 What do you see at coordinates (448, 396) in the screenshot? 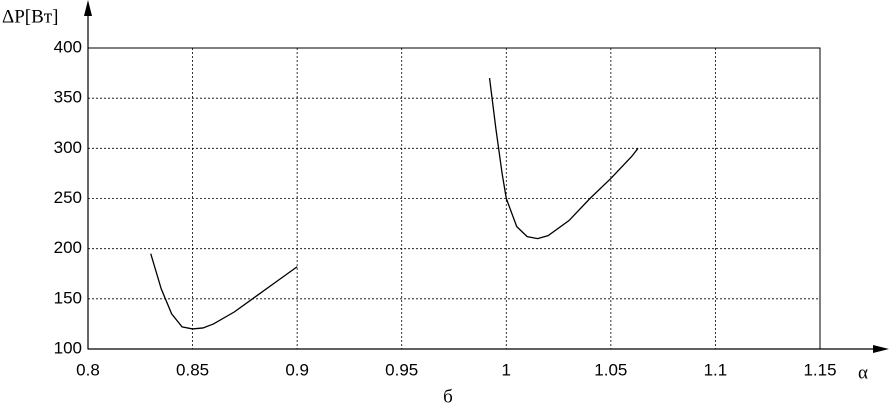
I see `caption: б` at bounding box center [448, 396].